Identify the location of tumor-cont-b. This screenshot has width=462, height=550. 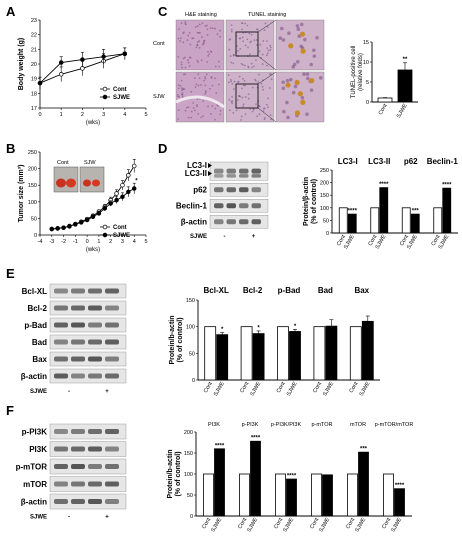
(71, 183).